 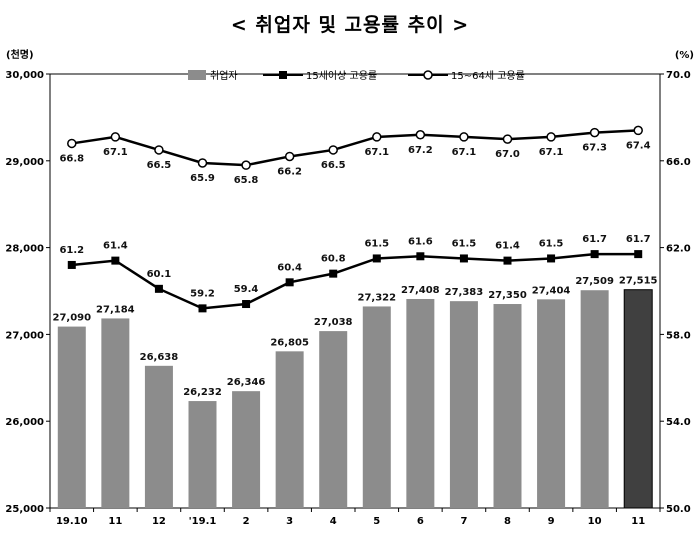 I want to click on bar-label: 27,322, so click(x=376, y=297).